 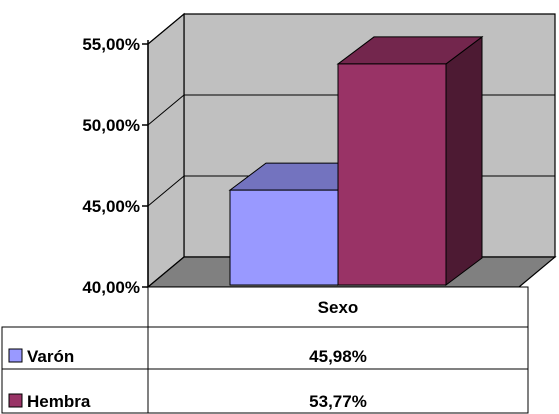 I want to click on table-row-1-legend-cell, so click(x=75, y=348).